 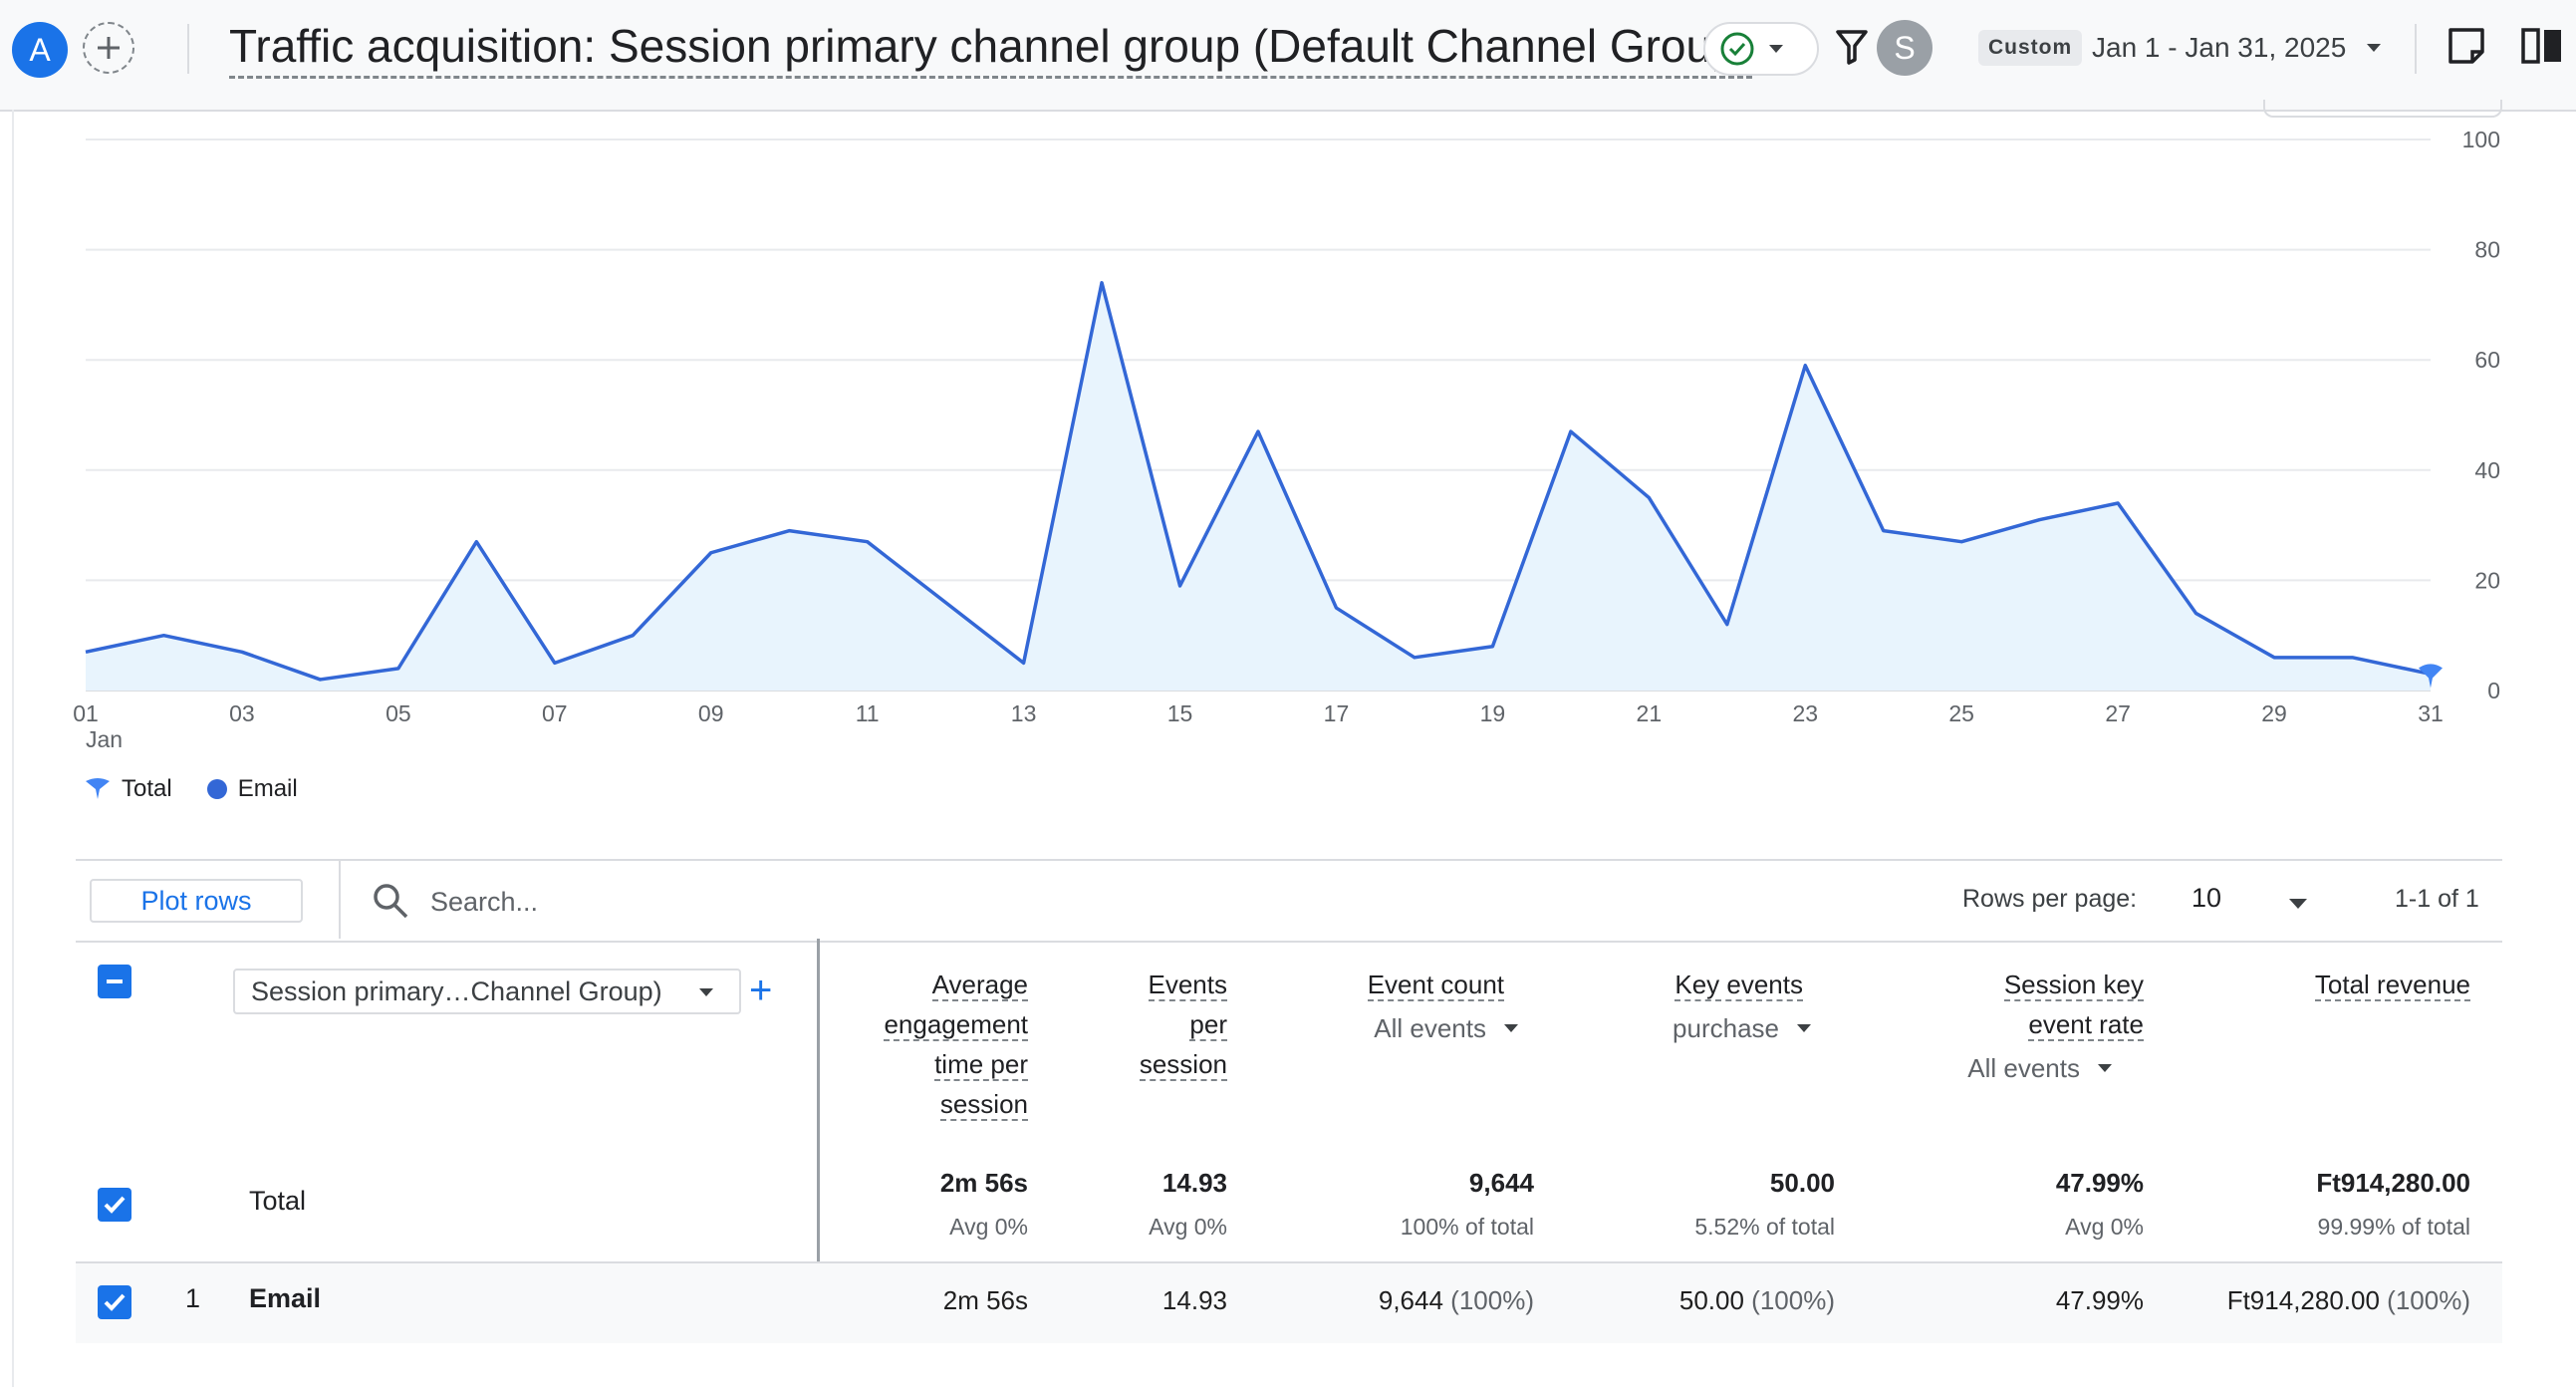 I want to click on chart-options-card-edge, so click(x=2382, y=109).